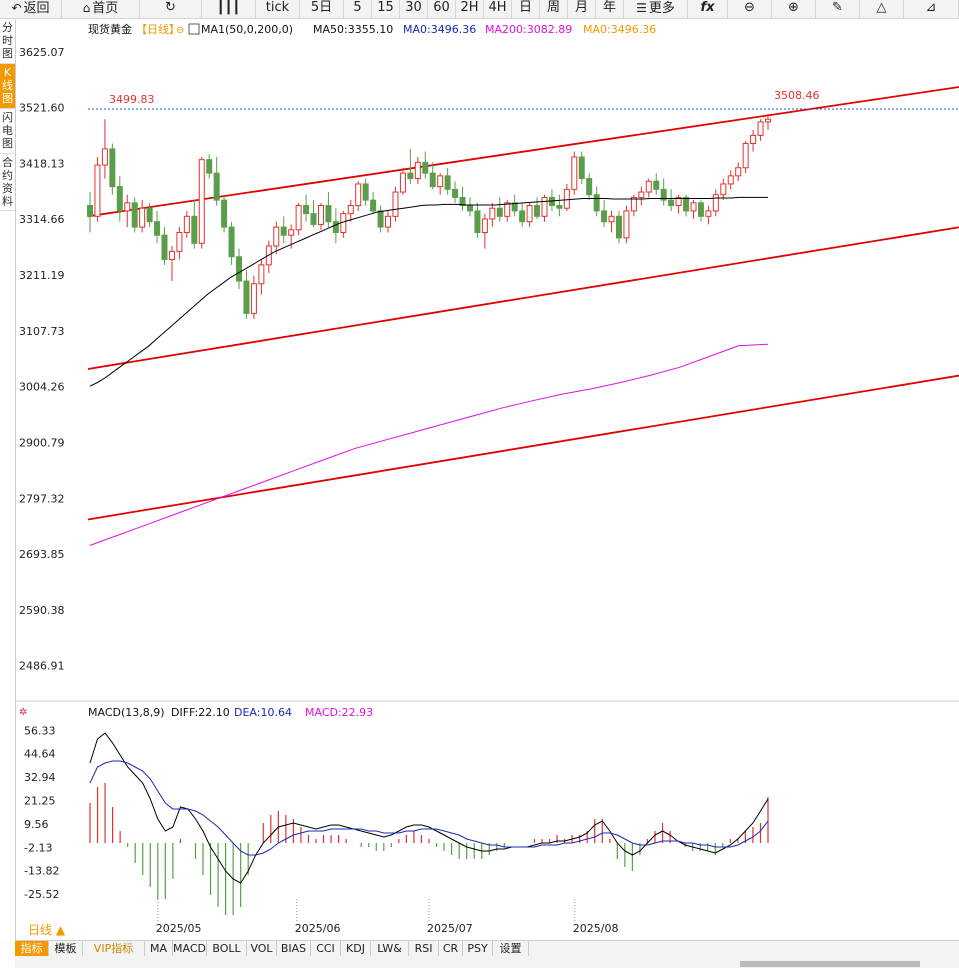 The height and width of the screenshot is (968, 959). Describe the element at coordinates (708, 9) in the screenshot. I see `formula-button: fx` at that location.